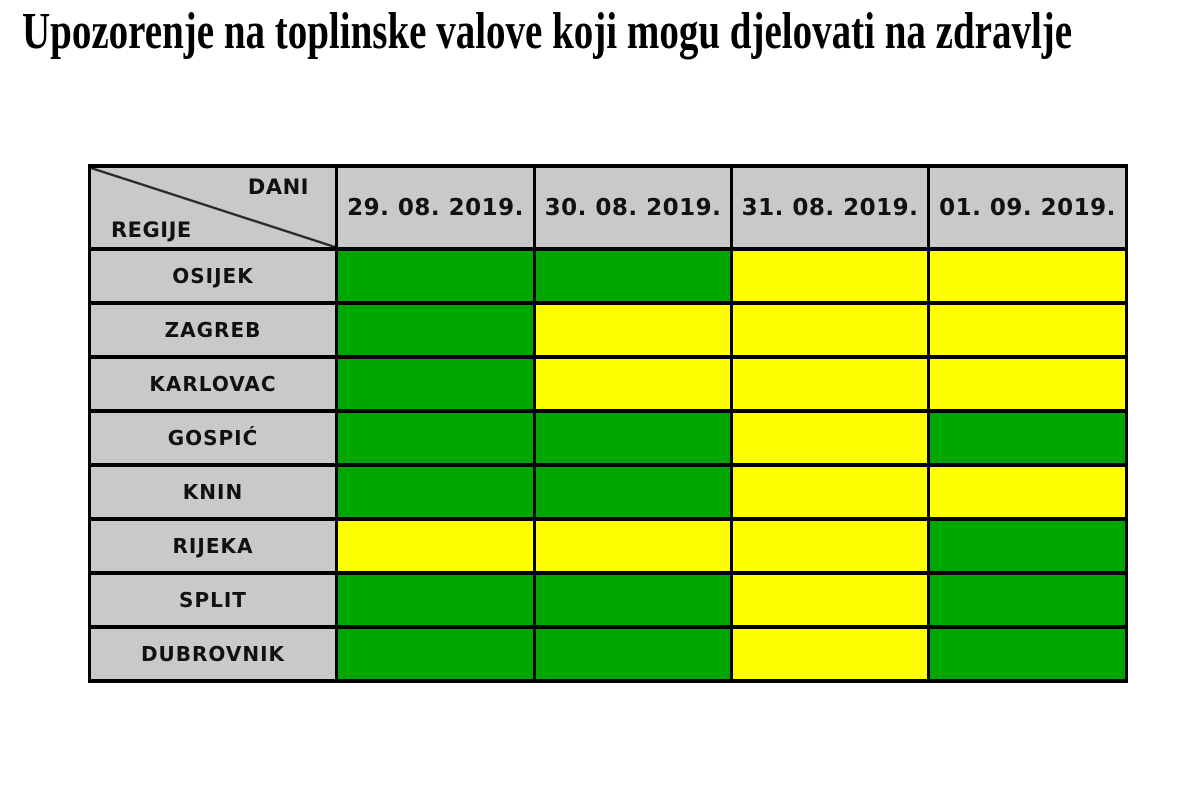 The image size is (1200, 800). Describe the element at coordinates (830, 207) in the screenshot. I see `column-header-date: 31. 08. 2019.` at that location.